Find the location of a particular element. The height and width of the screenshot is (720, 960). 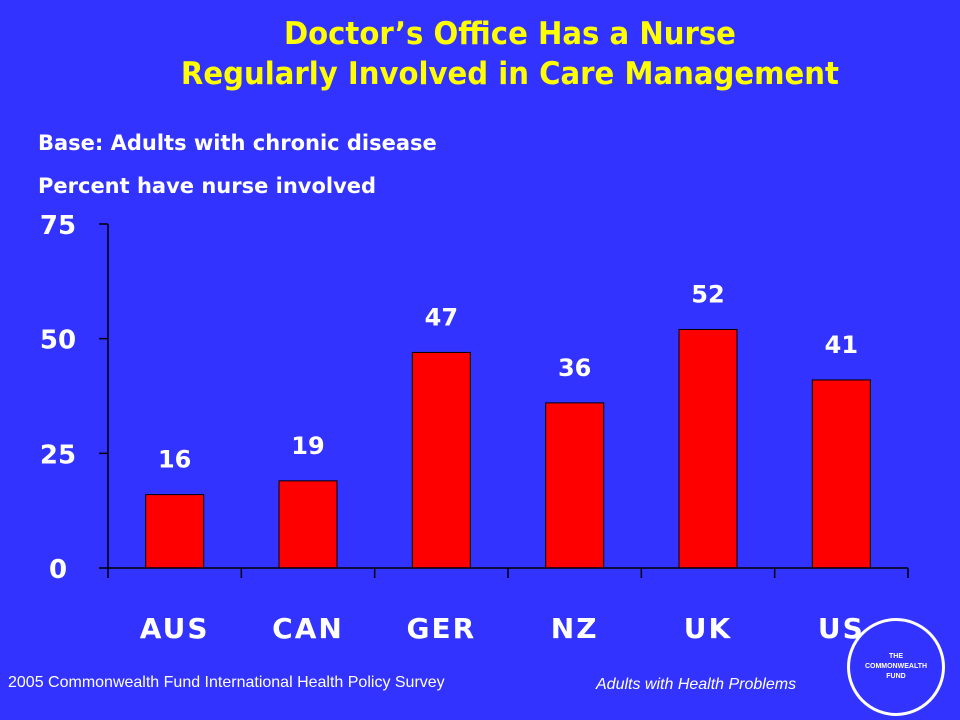

base-label: Base: Adults with chronic disease is located at coordinates (237, 143).